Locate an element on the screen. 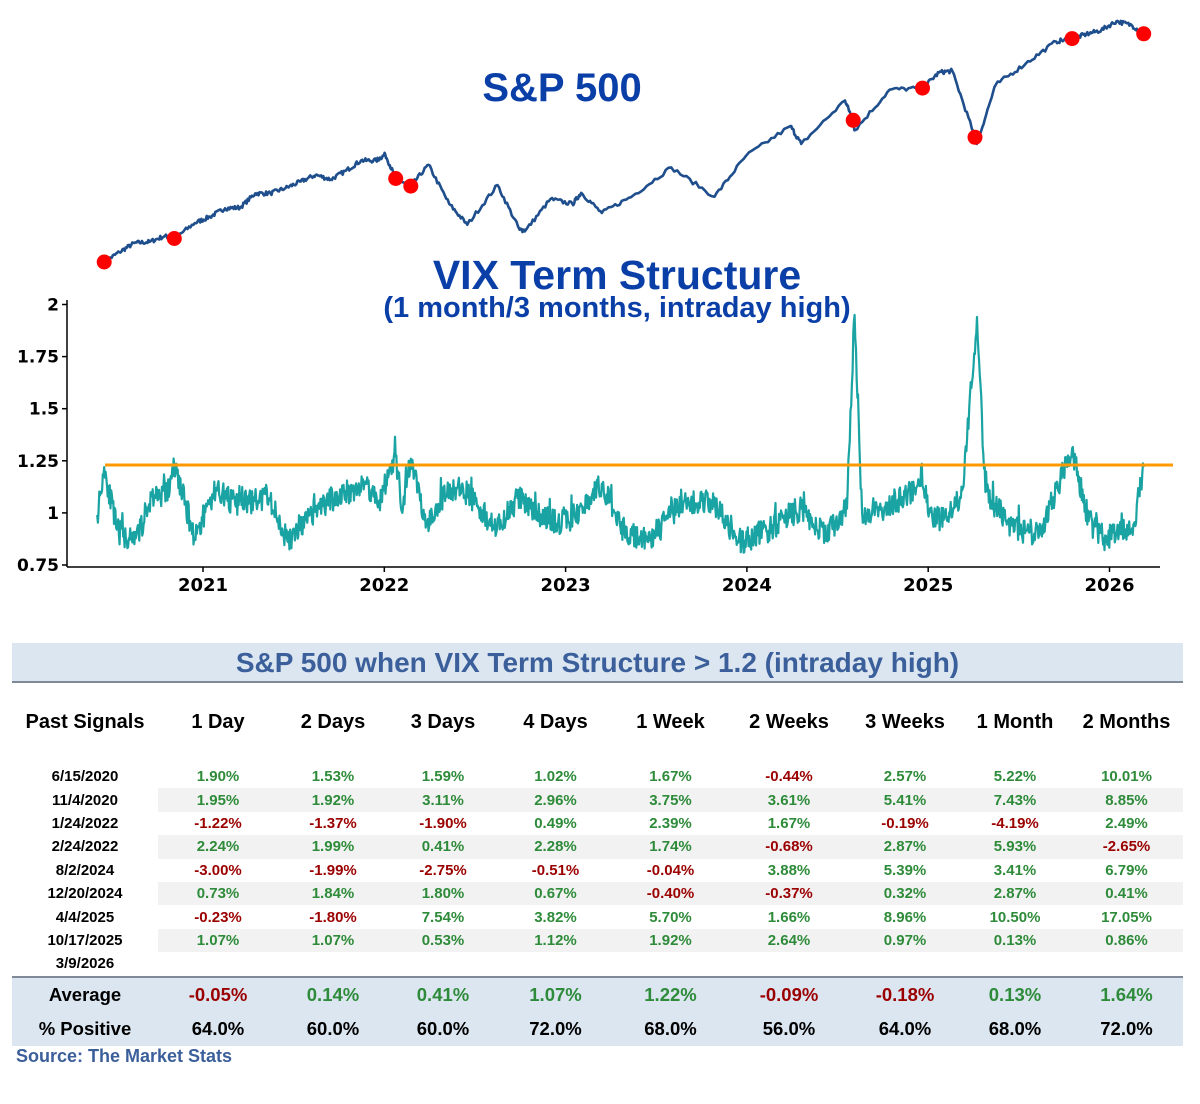 The width and height of the screenshot is (1200, 1104). signal-date: 8/2/2024 is located at coordinates (85, 870).